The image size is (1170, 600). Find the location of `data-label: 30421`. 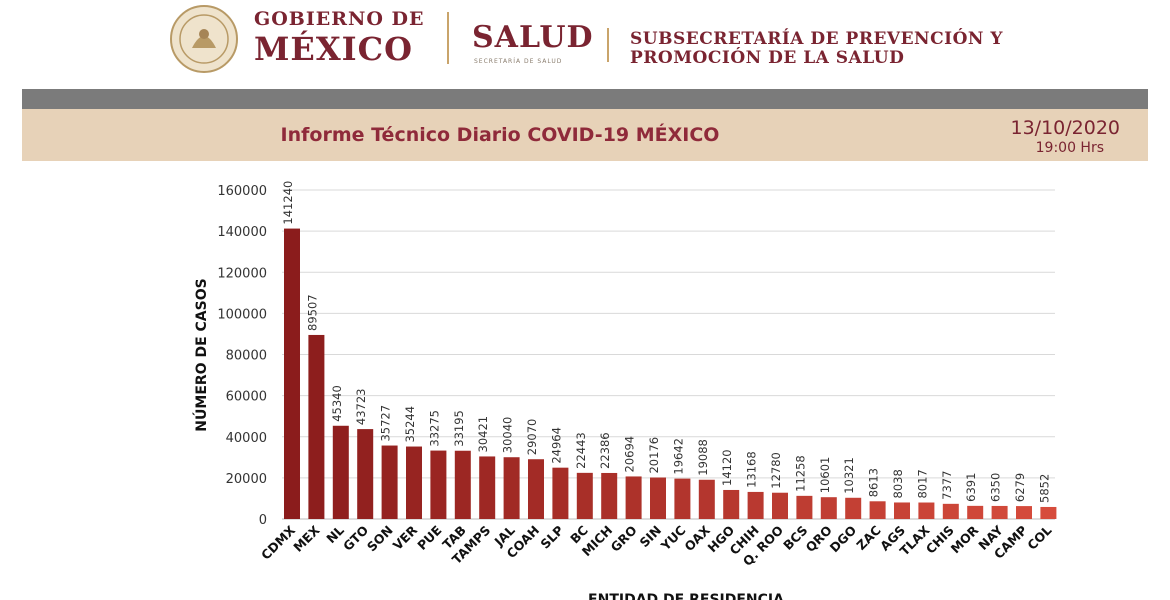

data-label: 30421 is located at coordinates (483, 434).